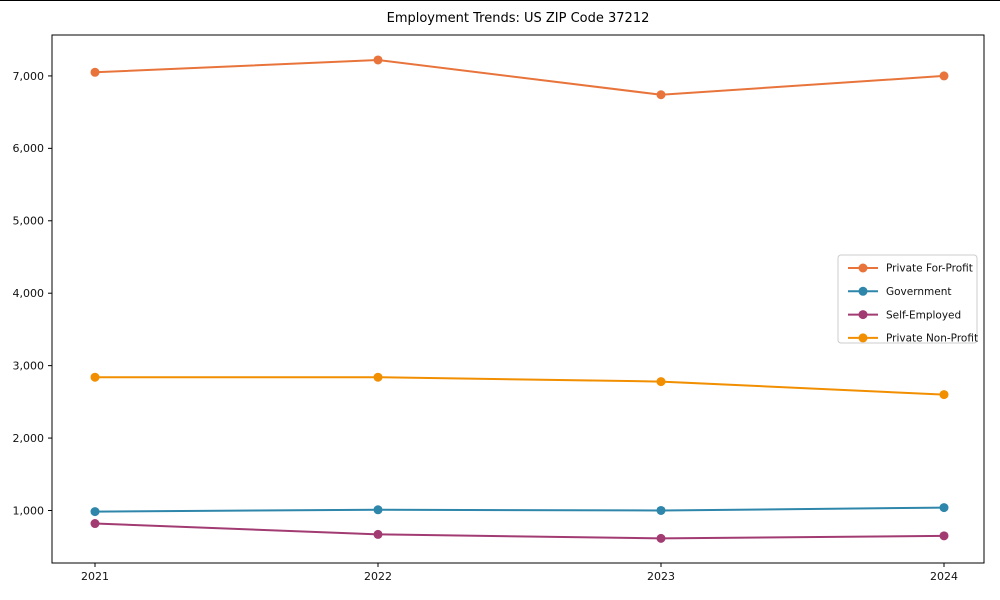 The height and width of the screenshot is (600, 1000). I want to click on chart-title: Employment Trends: US ZIP Code 37212, so click(518, 18).